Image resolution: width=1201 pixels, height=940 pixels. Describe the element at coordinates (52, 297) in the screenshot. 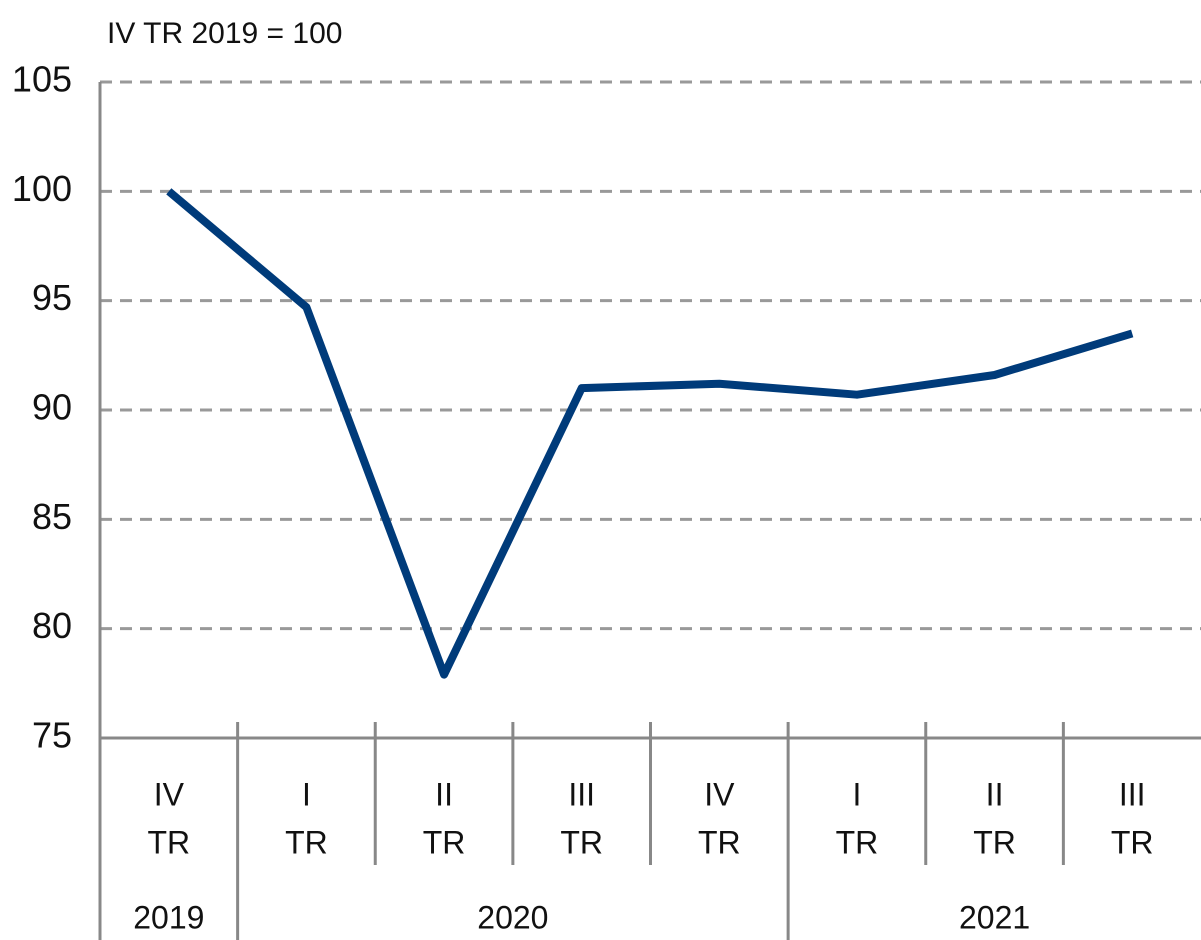

I see `y-tick-label: 95` at that location.